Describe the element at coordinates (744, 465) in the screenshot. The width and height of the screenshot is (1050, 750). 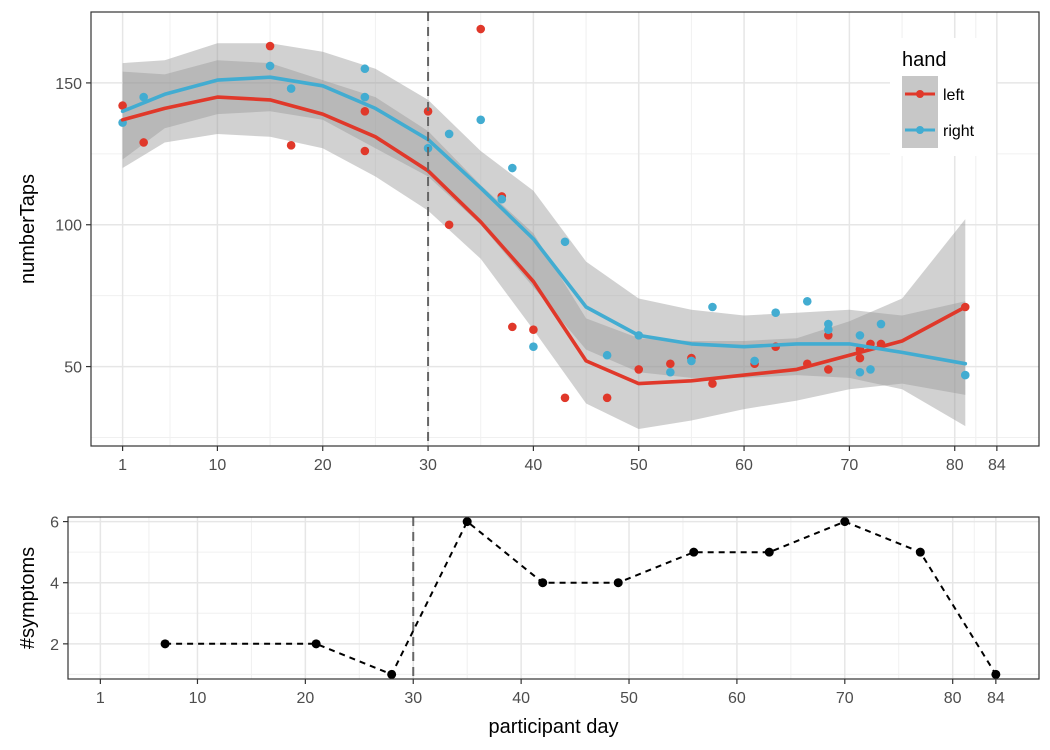
I see `taps-x-tick-label: 60` at that location.